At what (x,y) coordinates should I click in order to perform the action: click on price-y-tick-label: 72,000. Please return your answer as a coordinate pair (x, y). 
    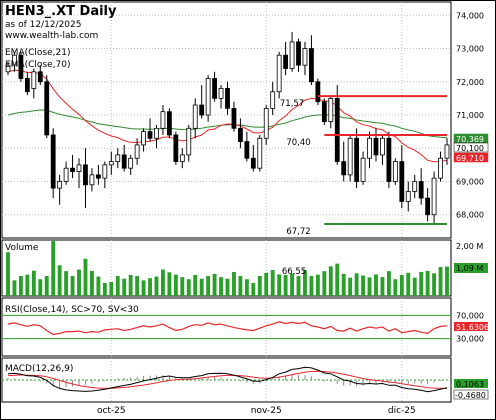
    Looking at the image, I should click on (470, 82).